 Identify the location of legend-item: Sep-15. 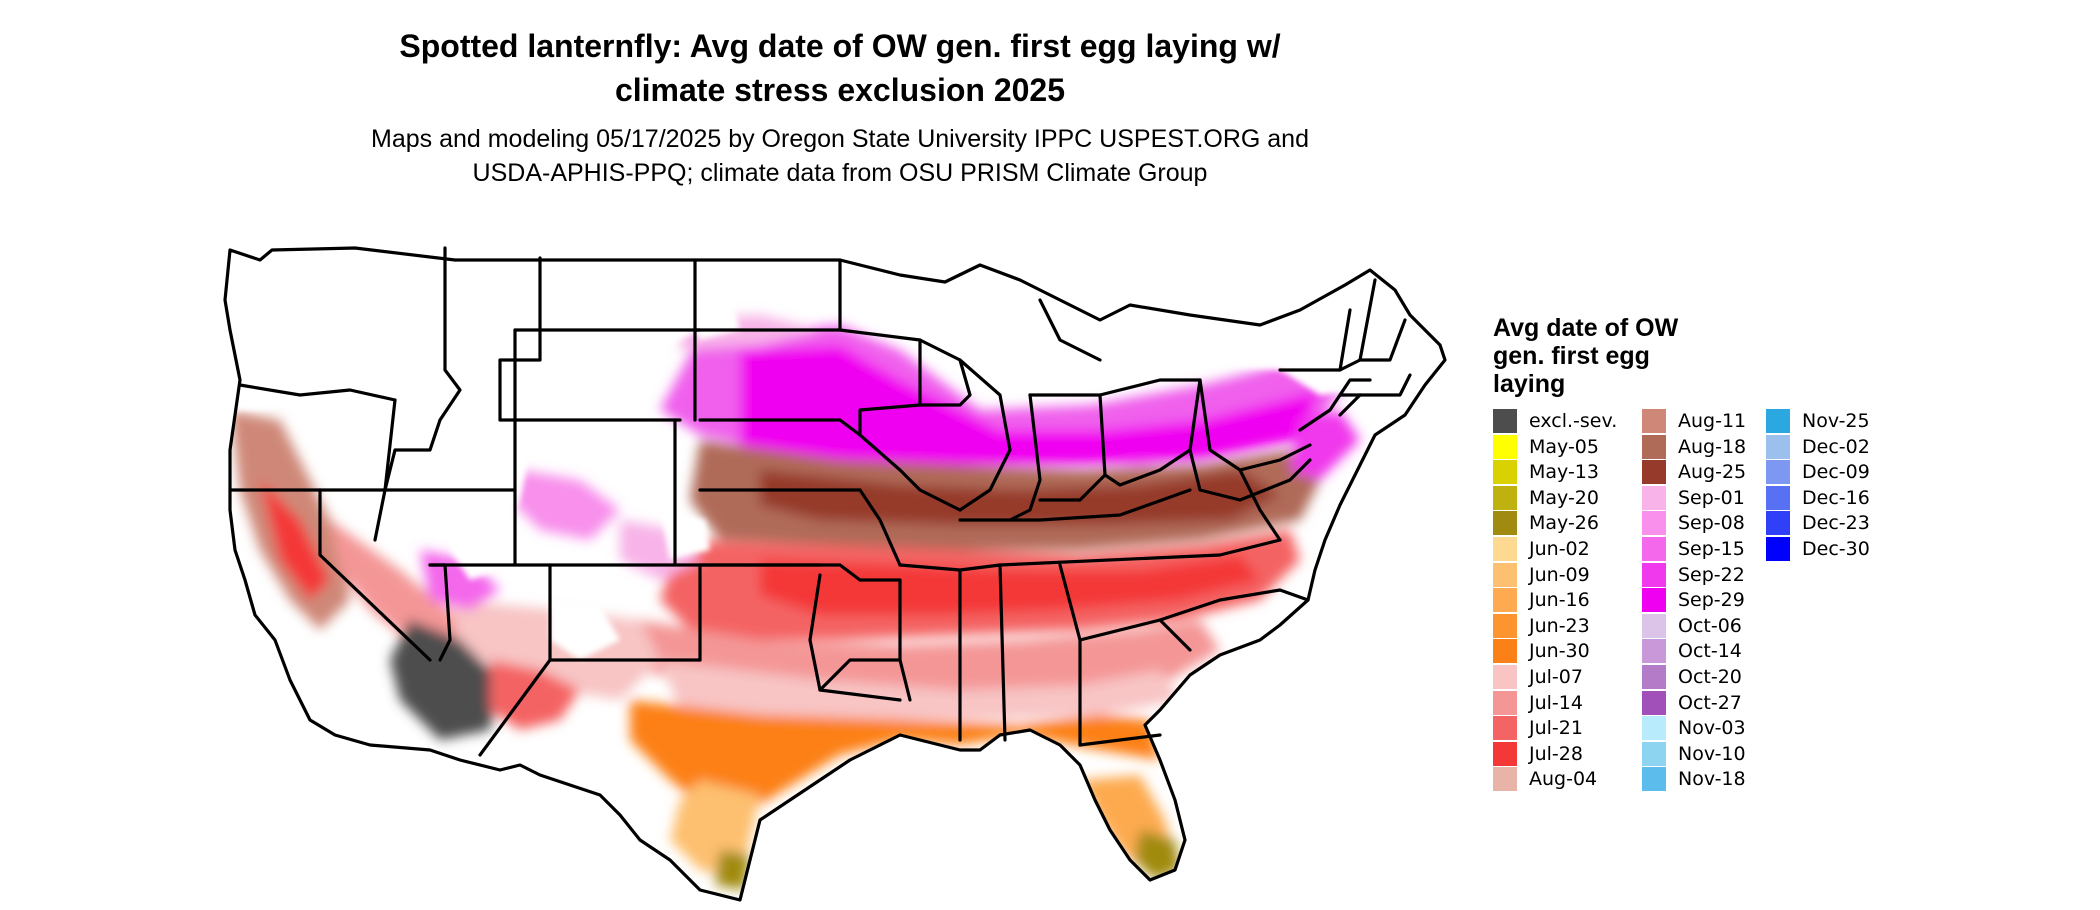
(1717, 549).